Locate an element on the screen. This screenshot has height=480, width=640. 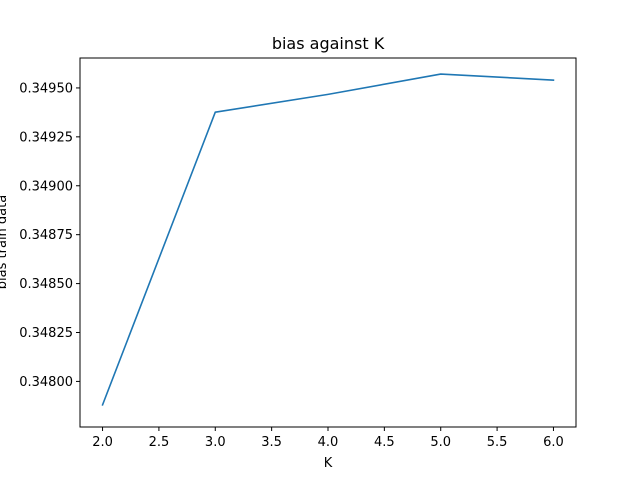
y-tick-label: 0.34800 is located at coordinates (46, 382).